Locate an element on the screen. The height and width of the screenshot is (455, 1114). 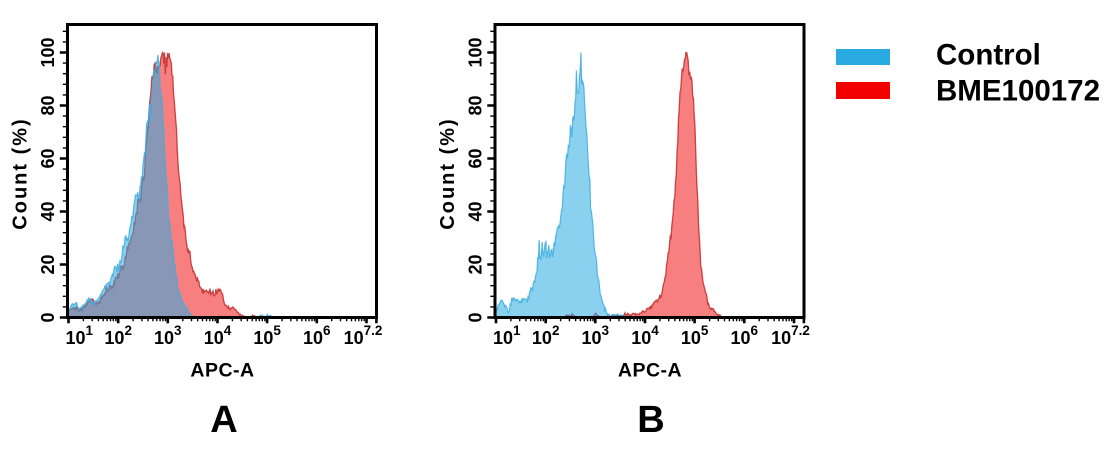
svg-text: Control is located at coordinates (988, 55).